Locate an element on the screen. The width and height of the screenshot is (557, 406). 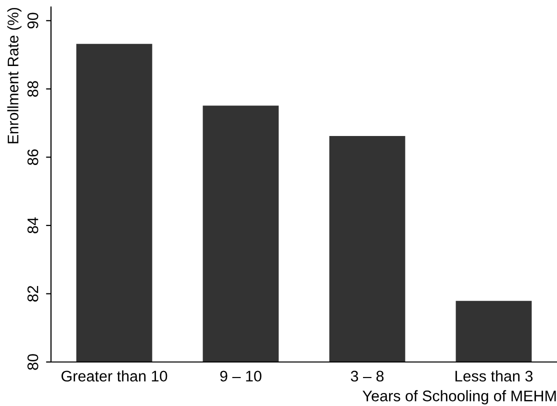
x-tick-label: 9 – 10 is located at coordinates (241, 376).